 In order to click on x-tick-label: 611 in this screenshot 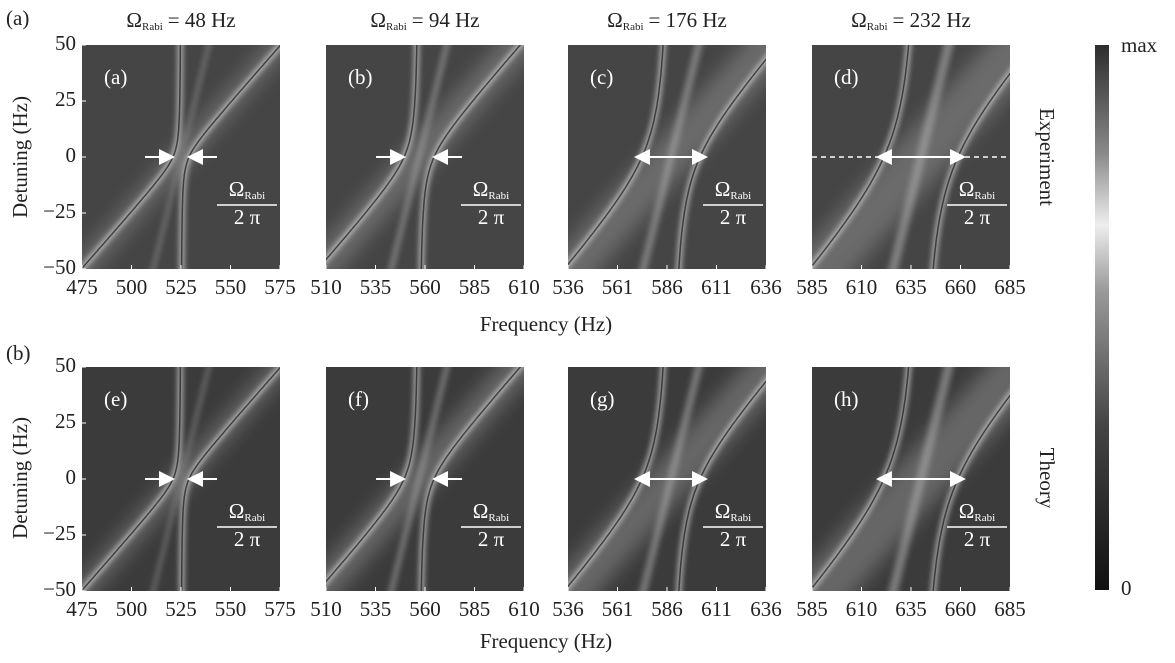, I will do `click(716, 609)`.